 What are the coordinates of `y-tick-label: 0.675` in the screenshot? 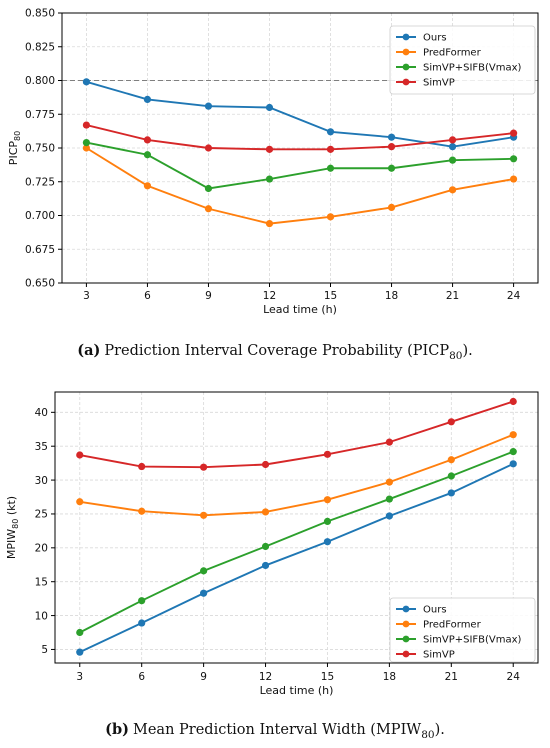 It's located at (40, 250).